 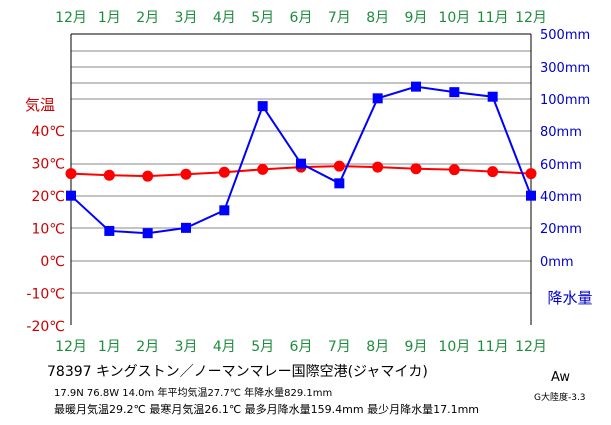 What do you see at coordinates (48, 132) in the screenshot?
I see `temperature-tick-label: 40℃` at bounding box center [48, 132].